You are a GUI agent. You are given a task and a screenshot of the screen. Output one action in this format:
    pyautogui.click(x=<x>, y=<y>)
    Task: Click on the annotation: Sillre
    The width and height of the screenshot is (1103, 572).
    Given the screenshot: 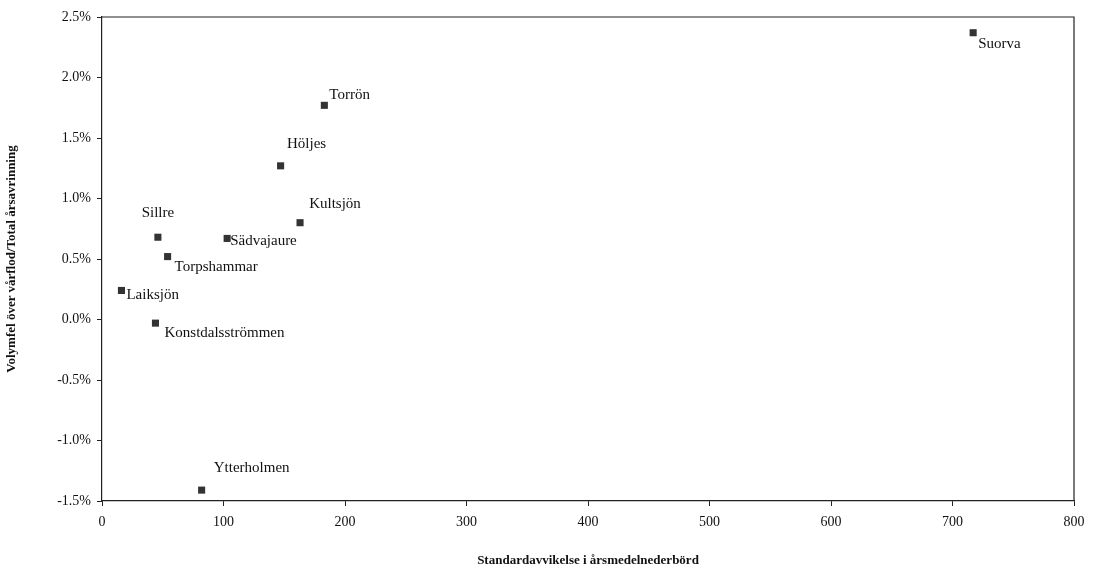 What is the action you would take?
    pyautogui.click(x=158, y=212)
    